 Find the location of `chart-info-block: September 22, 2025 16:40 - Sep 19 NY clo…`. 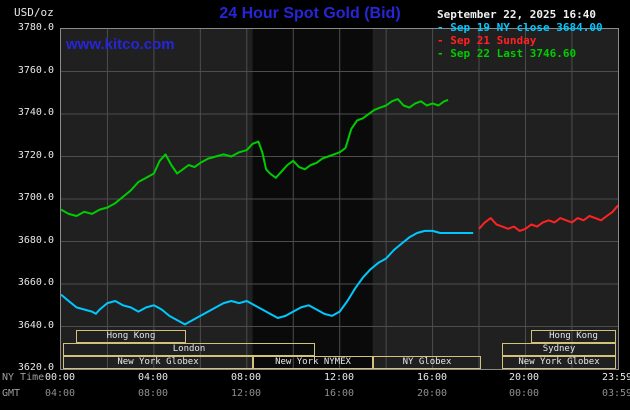

chart-info-block: September 22, 2025 16:40 - Sep 19 NY clo… is located at coordinates (520, 34).